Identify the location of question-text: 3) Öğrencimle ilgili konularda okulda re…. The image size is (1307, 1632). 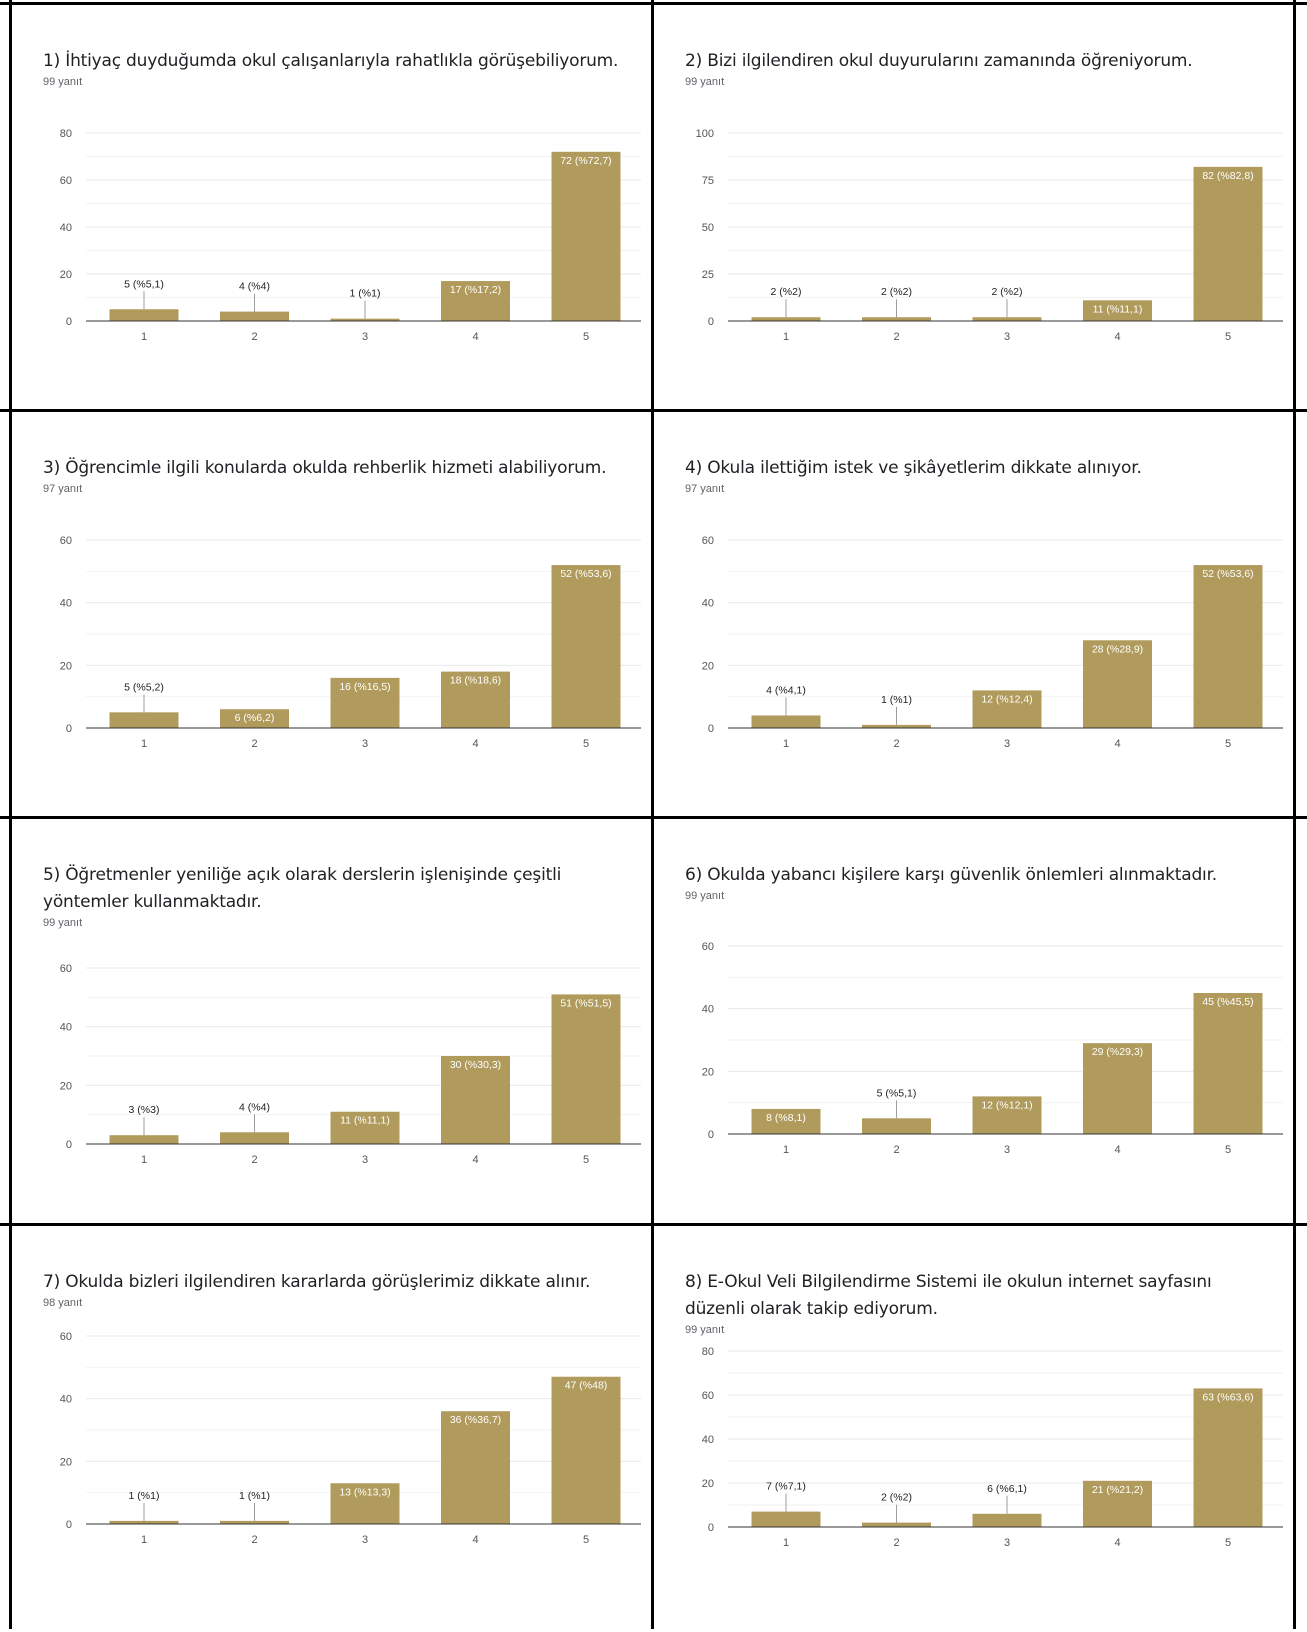
(325, 468).